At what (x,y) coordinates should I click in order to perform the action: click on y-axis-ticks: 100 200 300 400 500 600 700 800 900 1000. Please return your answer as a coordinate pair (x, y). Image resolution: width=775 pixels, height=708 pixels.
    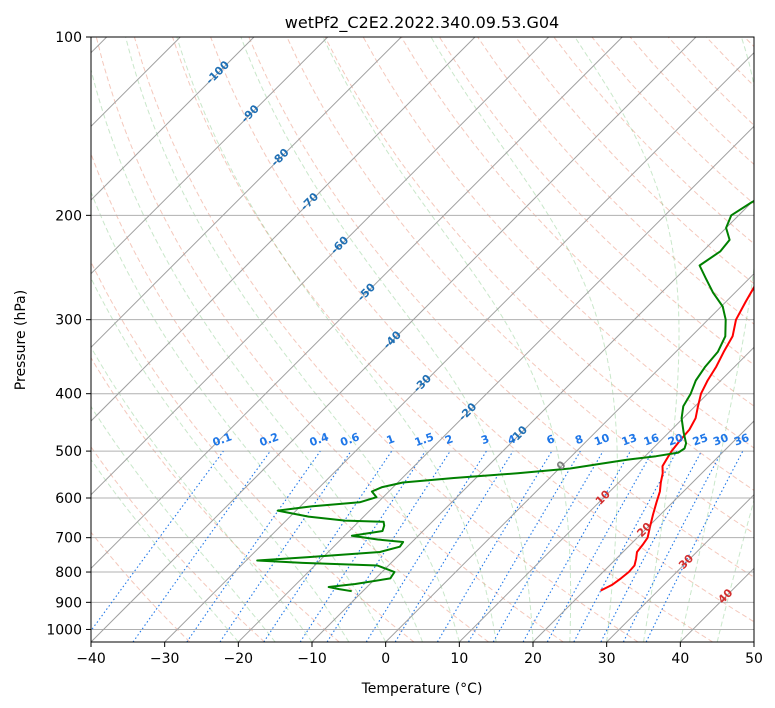
    Looking at the image, I should click on (68, 334).